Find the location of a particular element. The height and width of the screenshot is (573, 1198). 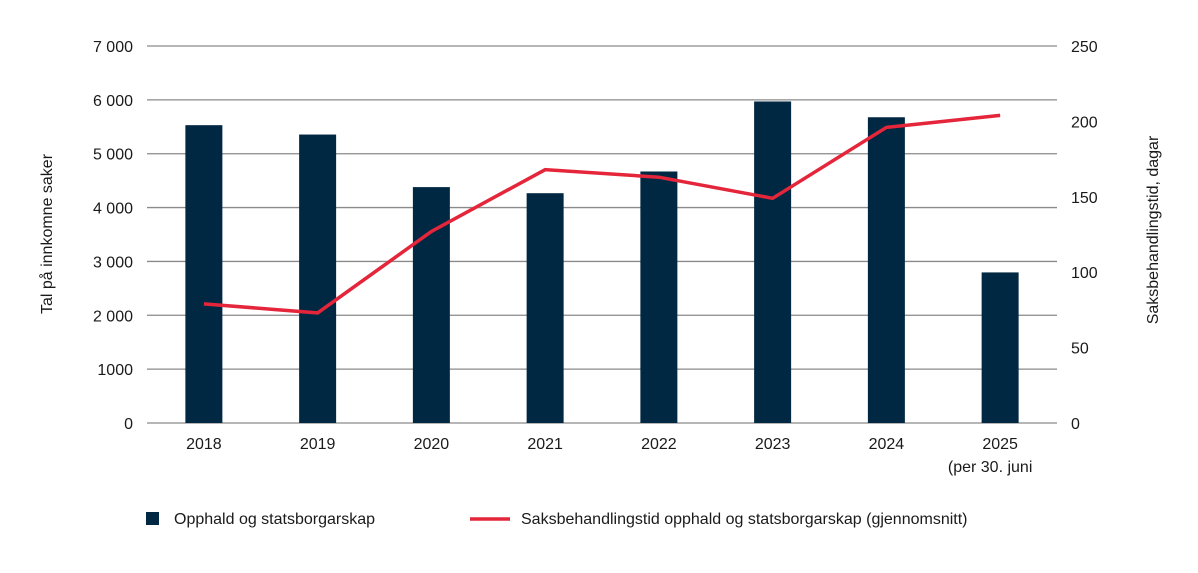

y-tick-label: 4 000 is located at coordinates (113, 209).